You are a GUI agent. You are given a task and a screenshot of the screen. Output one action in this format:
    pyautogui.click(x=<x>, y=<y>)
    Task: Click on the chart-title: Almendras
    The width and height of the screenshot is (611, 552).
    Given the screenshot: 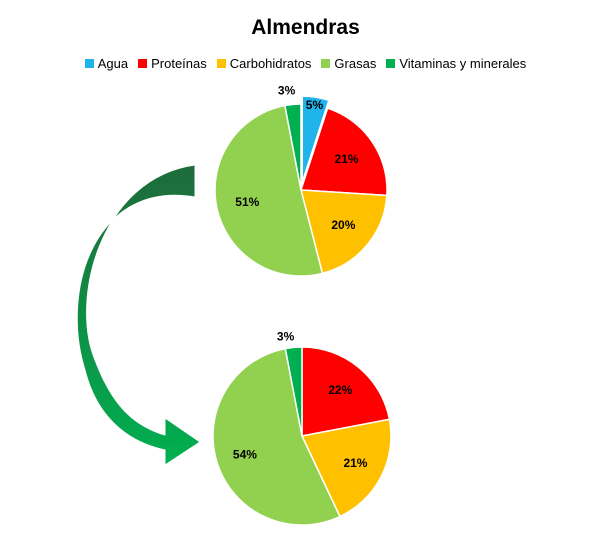 What is the action you would take?
    pyautogui.click(x=305, y=27)
    